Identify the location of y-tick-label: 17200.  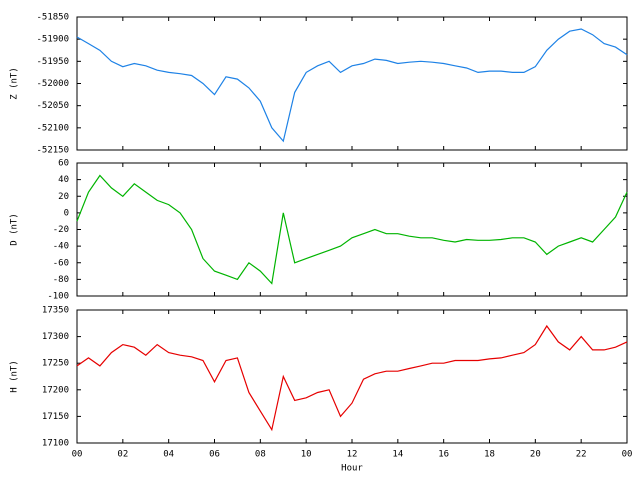
(55, 390).